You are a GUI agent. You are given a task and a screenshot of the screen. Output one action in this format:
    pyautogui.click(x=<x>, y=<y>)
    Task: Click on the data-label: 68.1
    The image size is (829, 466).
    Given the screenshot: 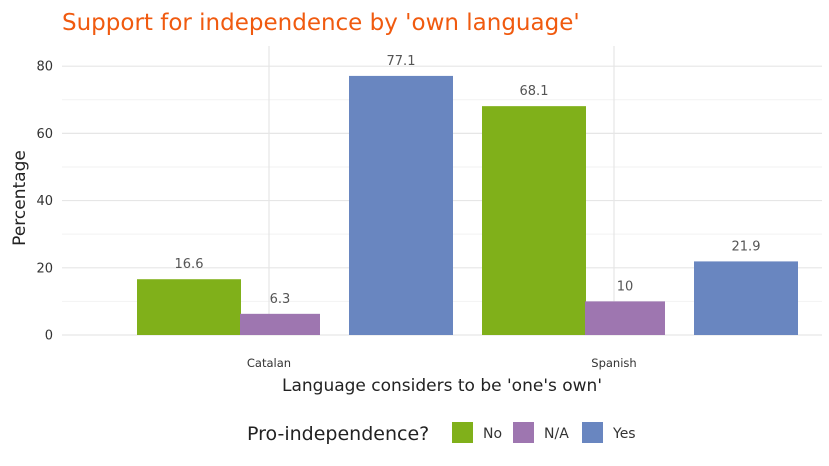 What is the action you would take?
    pyautogui.click(x=534, y=91)
    